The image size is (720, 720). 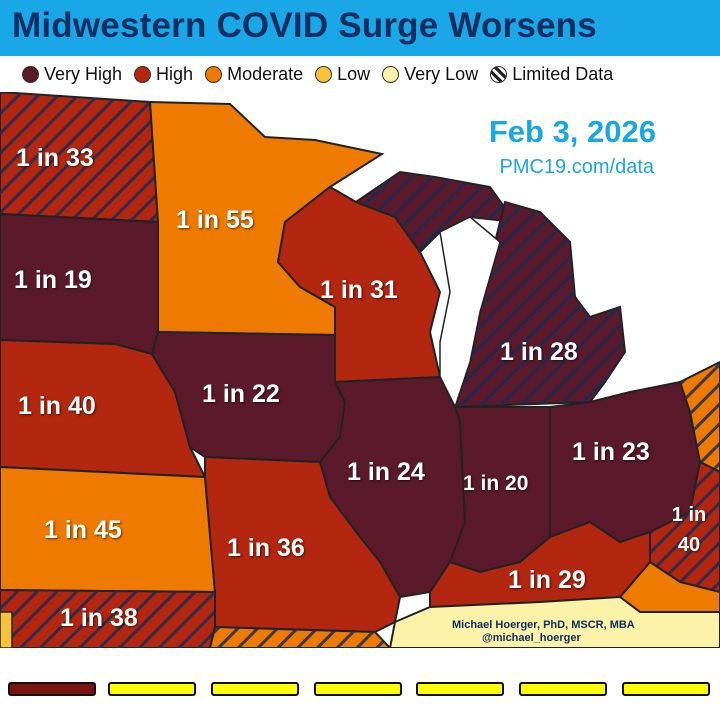 What do you see at coordinates (214, 74) in the screenshot?
I see `moderate-swatch-icon` at bounding box center [214, 74].